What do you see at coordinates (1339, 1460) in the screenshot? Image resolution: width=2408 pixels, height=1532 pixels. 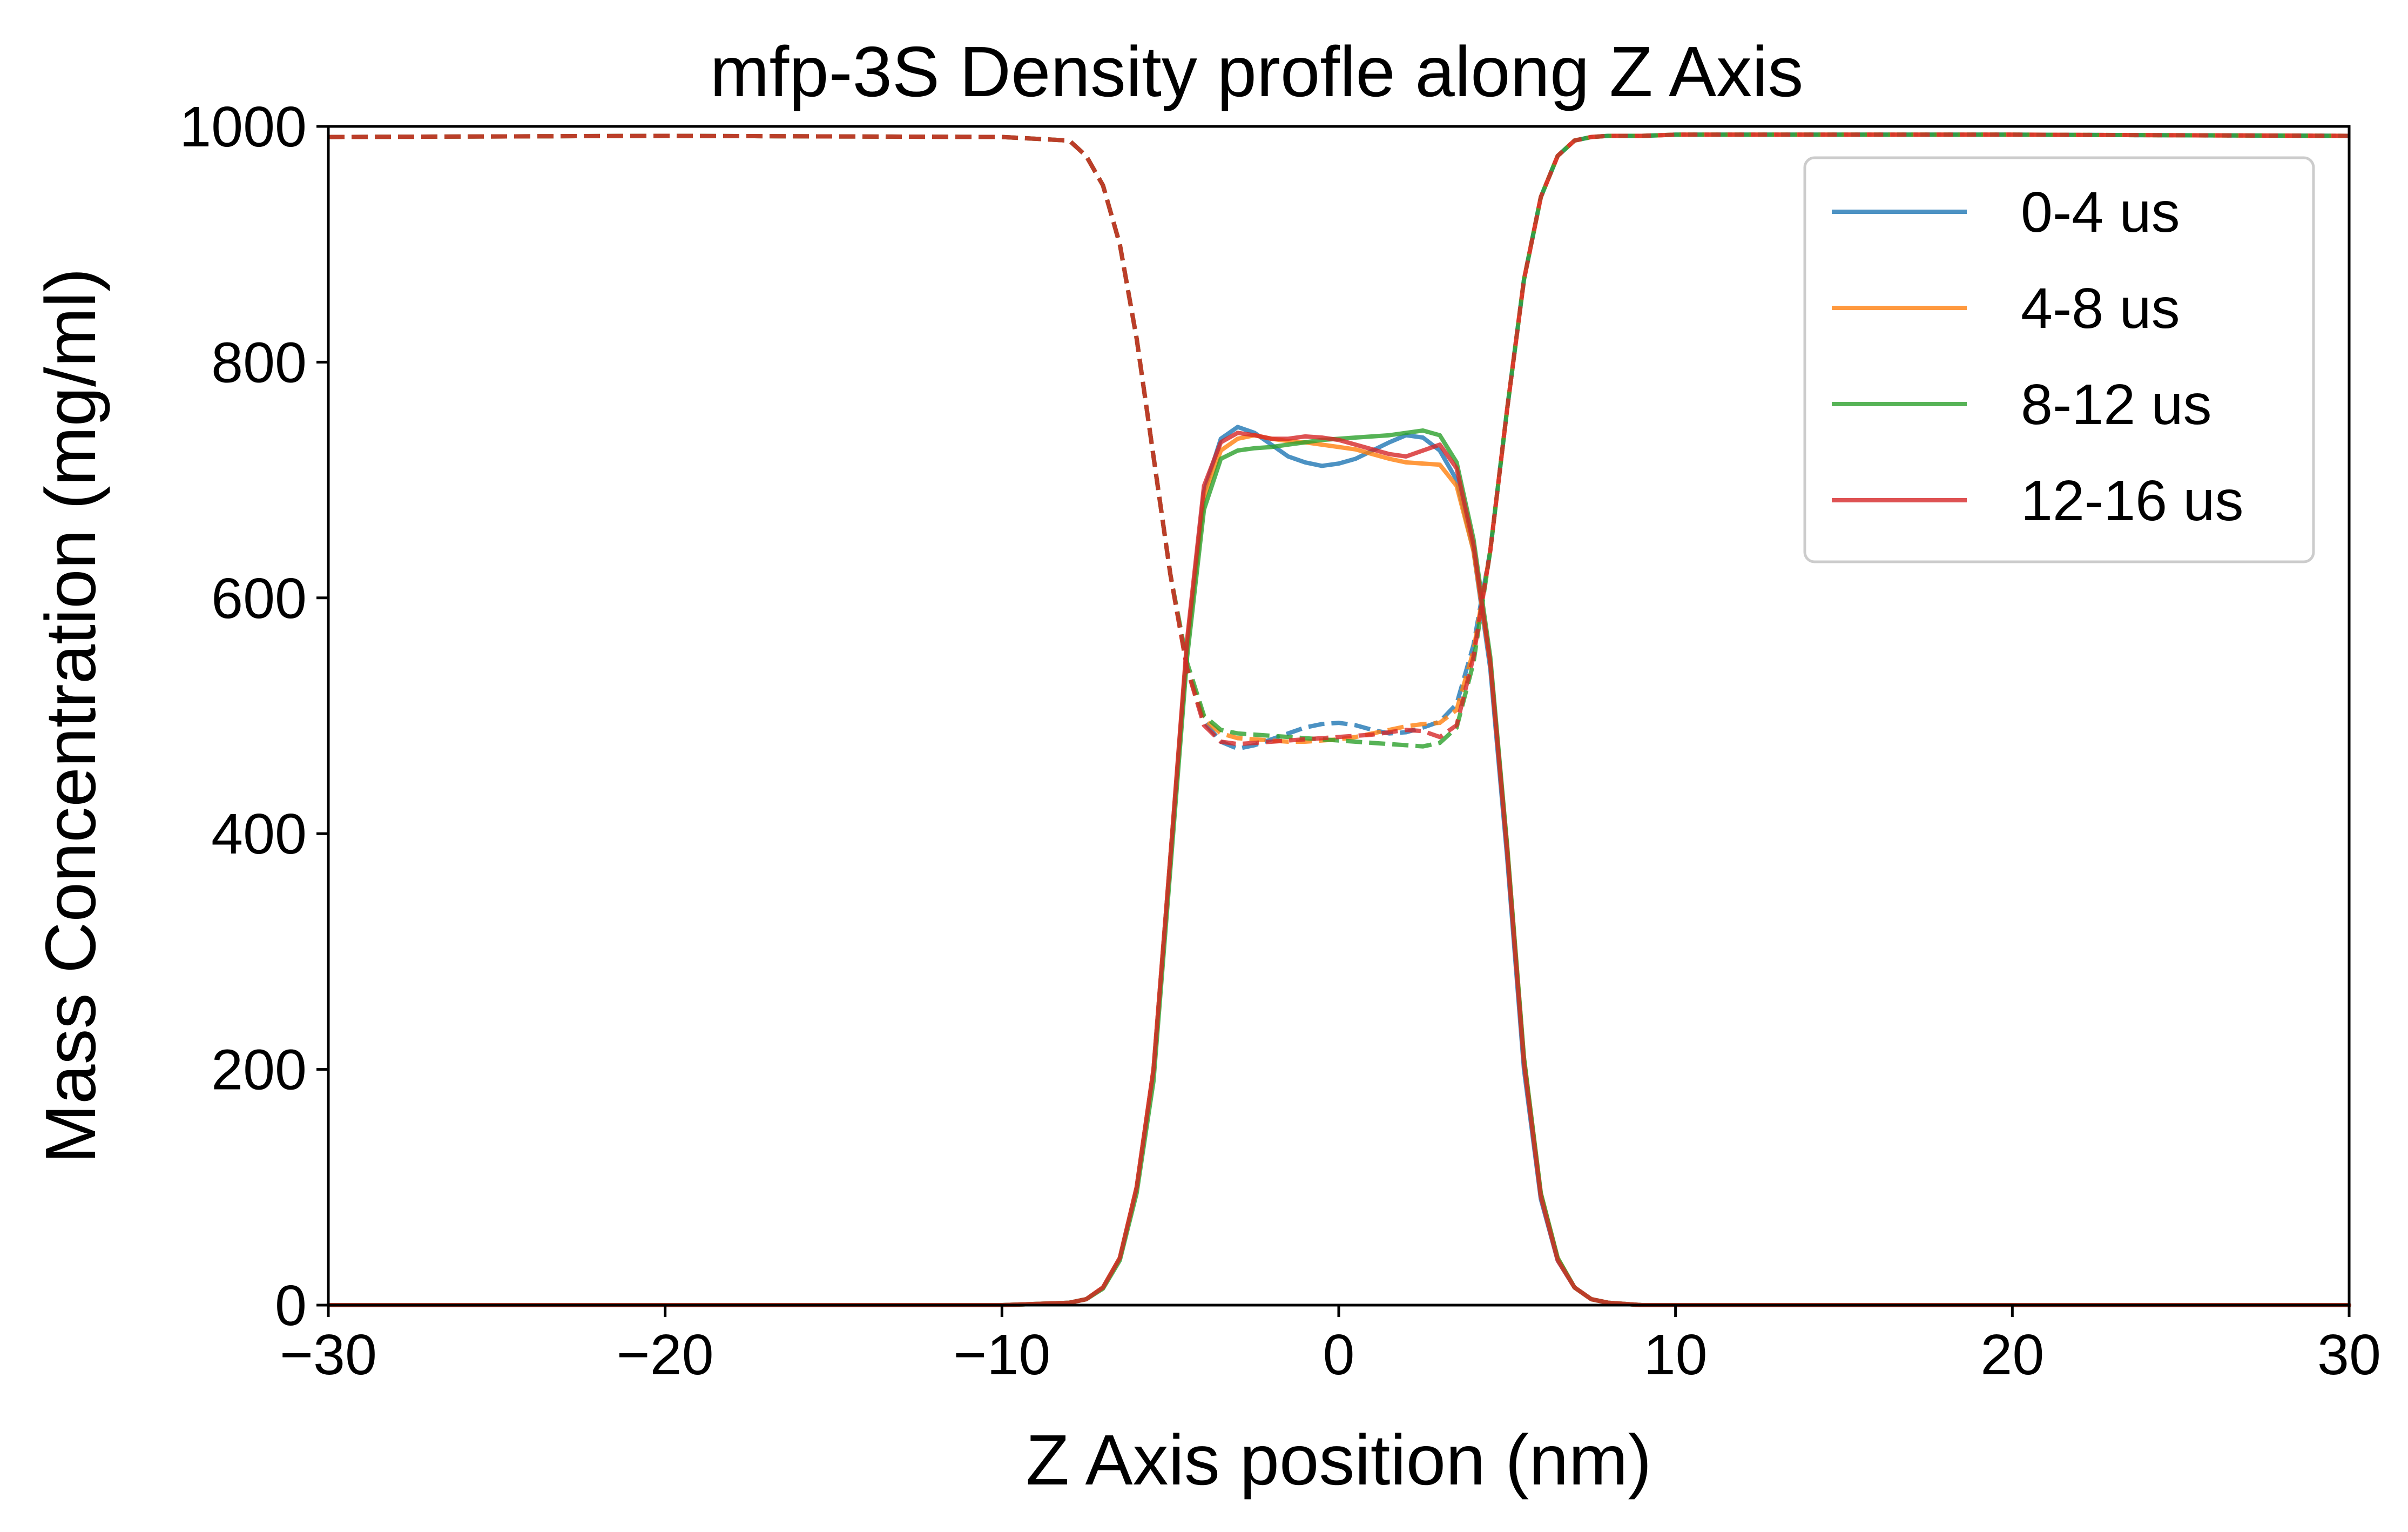 I see `x-axis-label: Z Axis position (nm)` at bounding box center [1339, 1460].